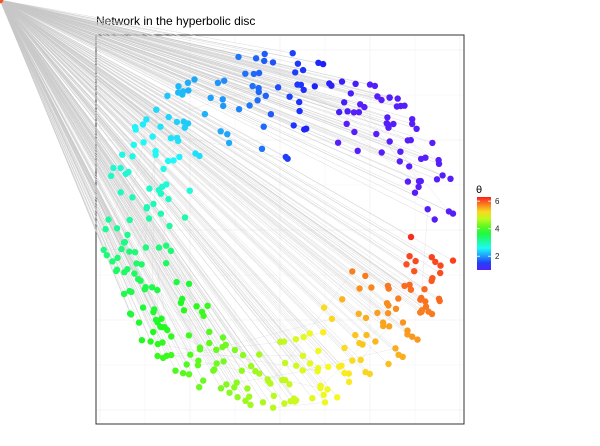  I want to click on hub-node, so click(2, 2).